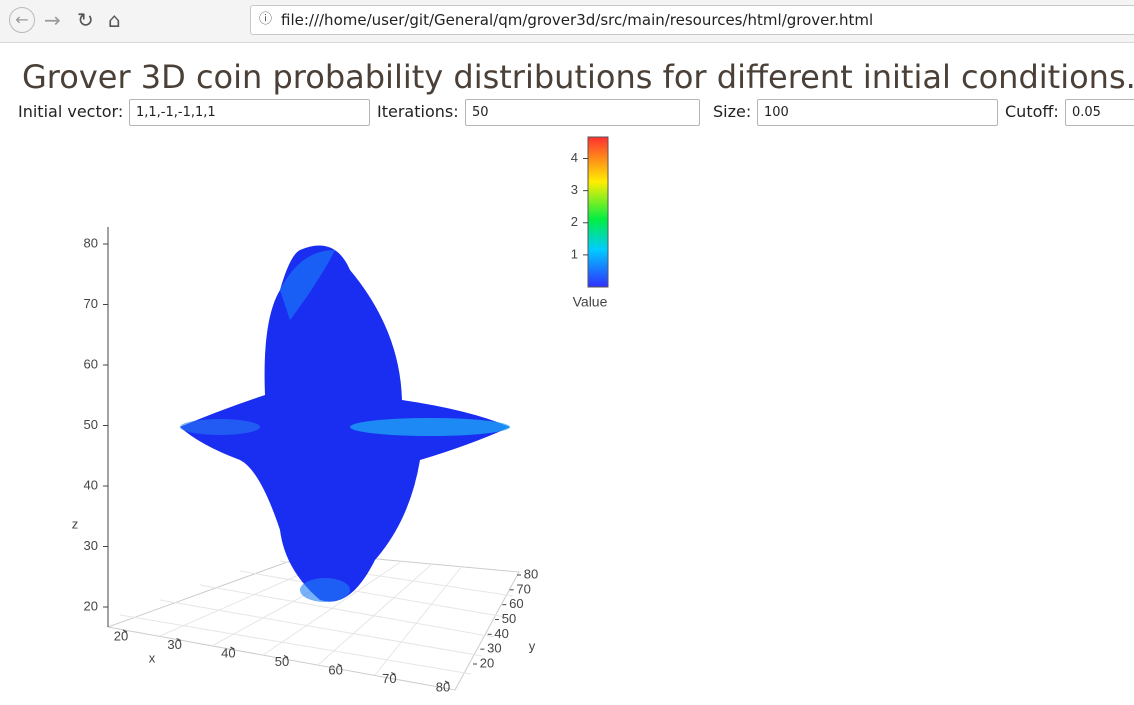 The height and width of the screenshot is (705, 1134). I want to click on z-tick-label: 60, so click(91, 363).